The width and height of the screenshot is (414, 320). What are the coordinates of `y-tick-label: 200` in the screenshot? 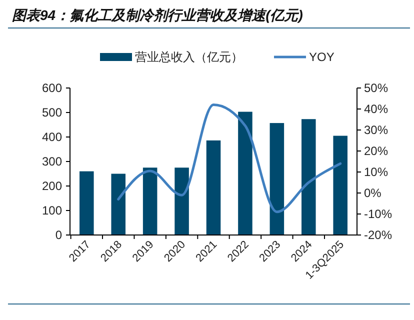 It's located at (52, 186).